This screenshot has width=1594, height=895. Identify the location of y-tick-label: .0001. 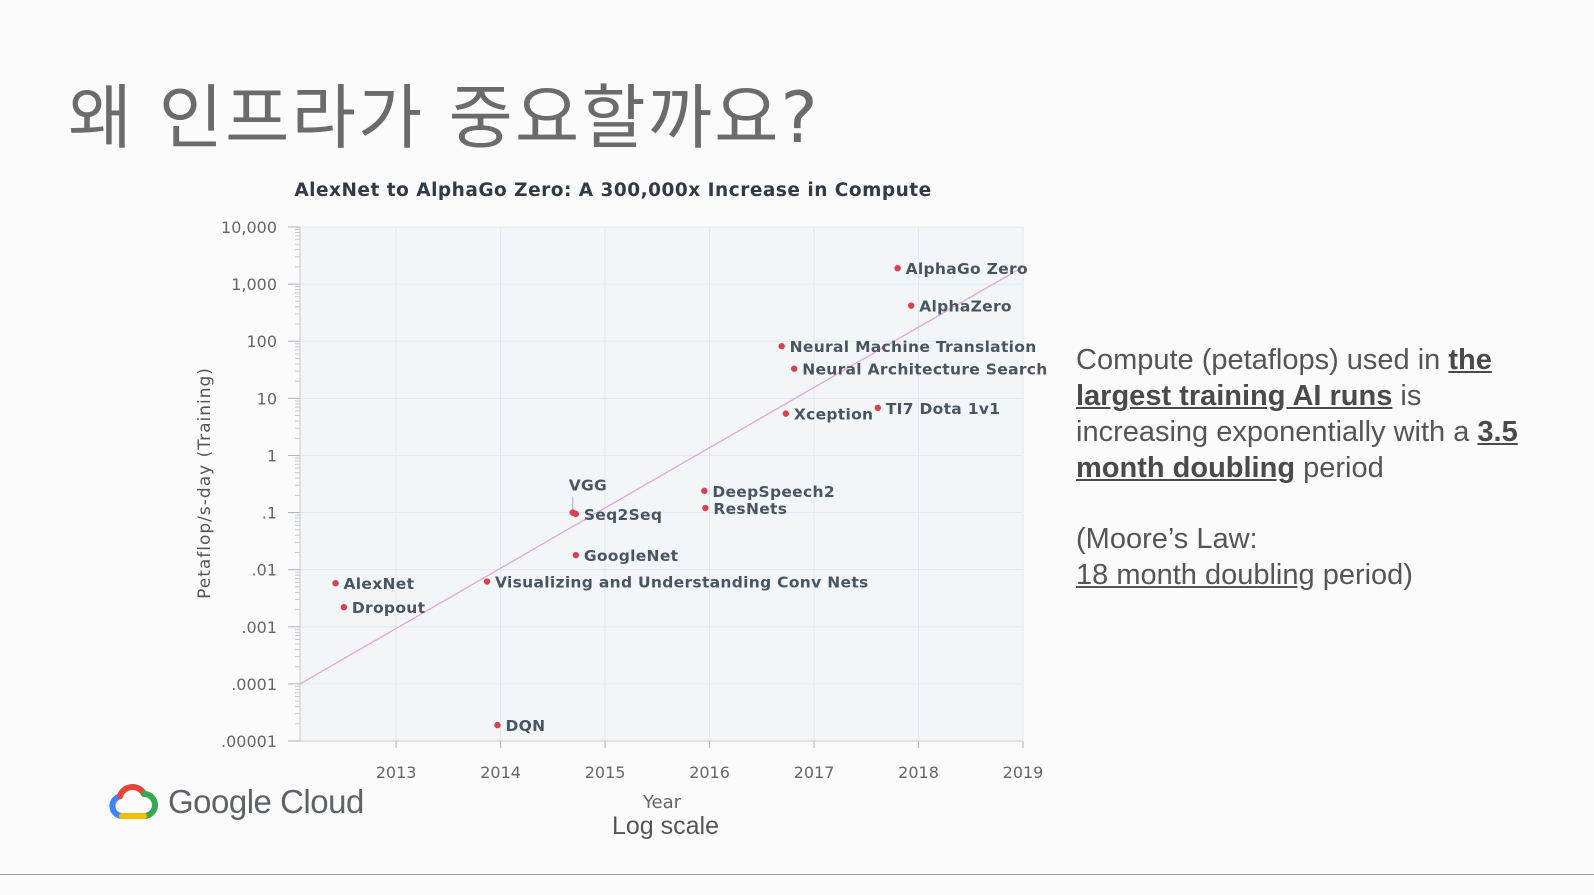
(254, 684).